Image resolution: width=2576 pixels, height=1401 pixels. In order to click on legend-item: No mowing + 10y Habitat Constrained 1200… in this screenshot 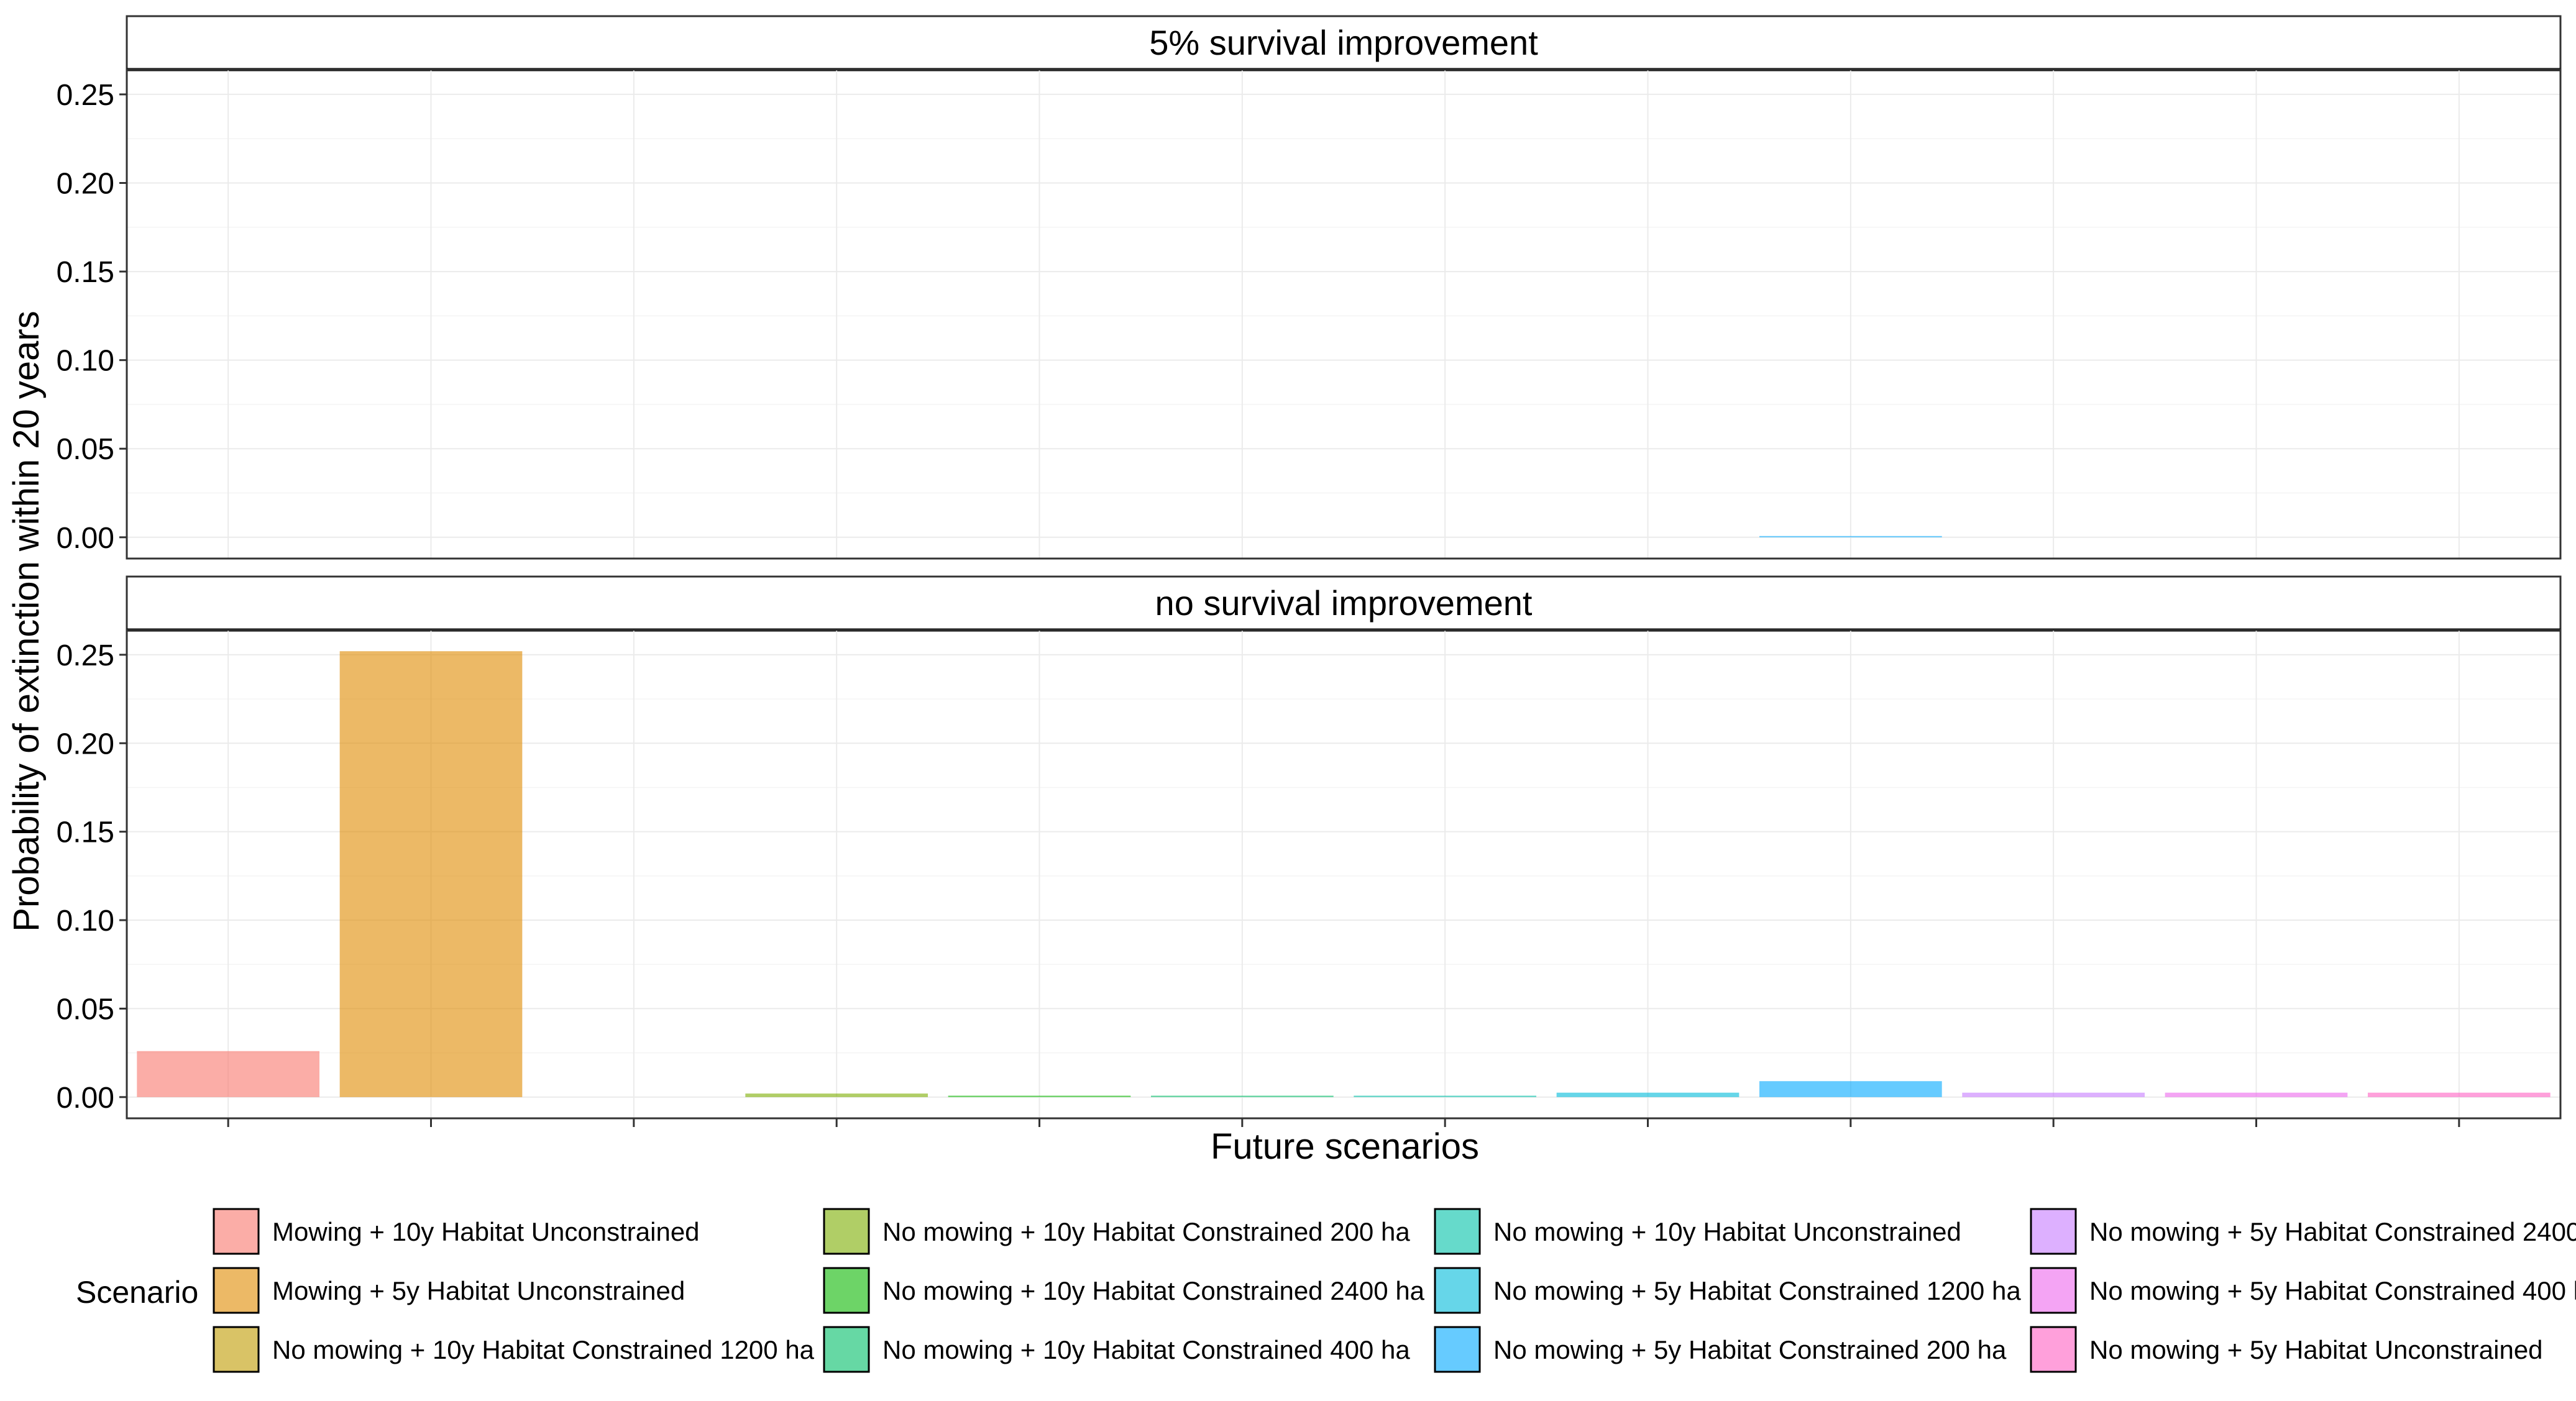, I will do `click(514, 1349)`.